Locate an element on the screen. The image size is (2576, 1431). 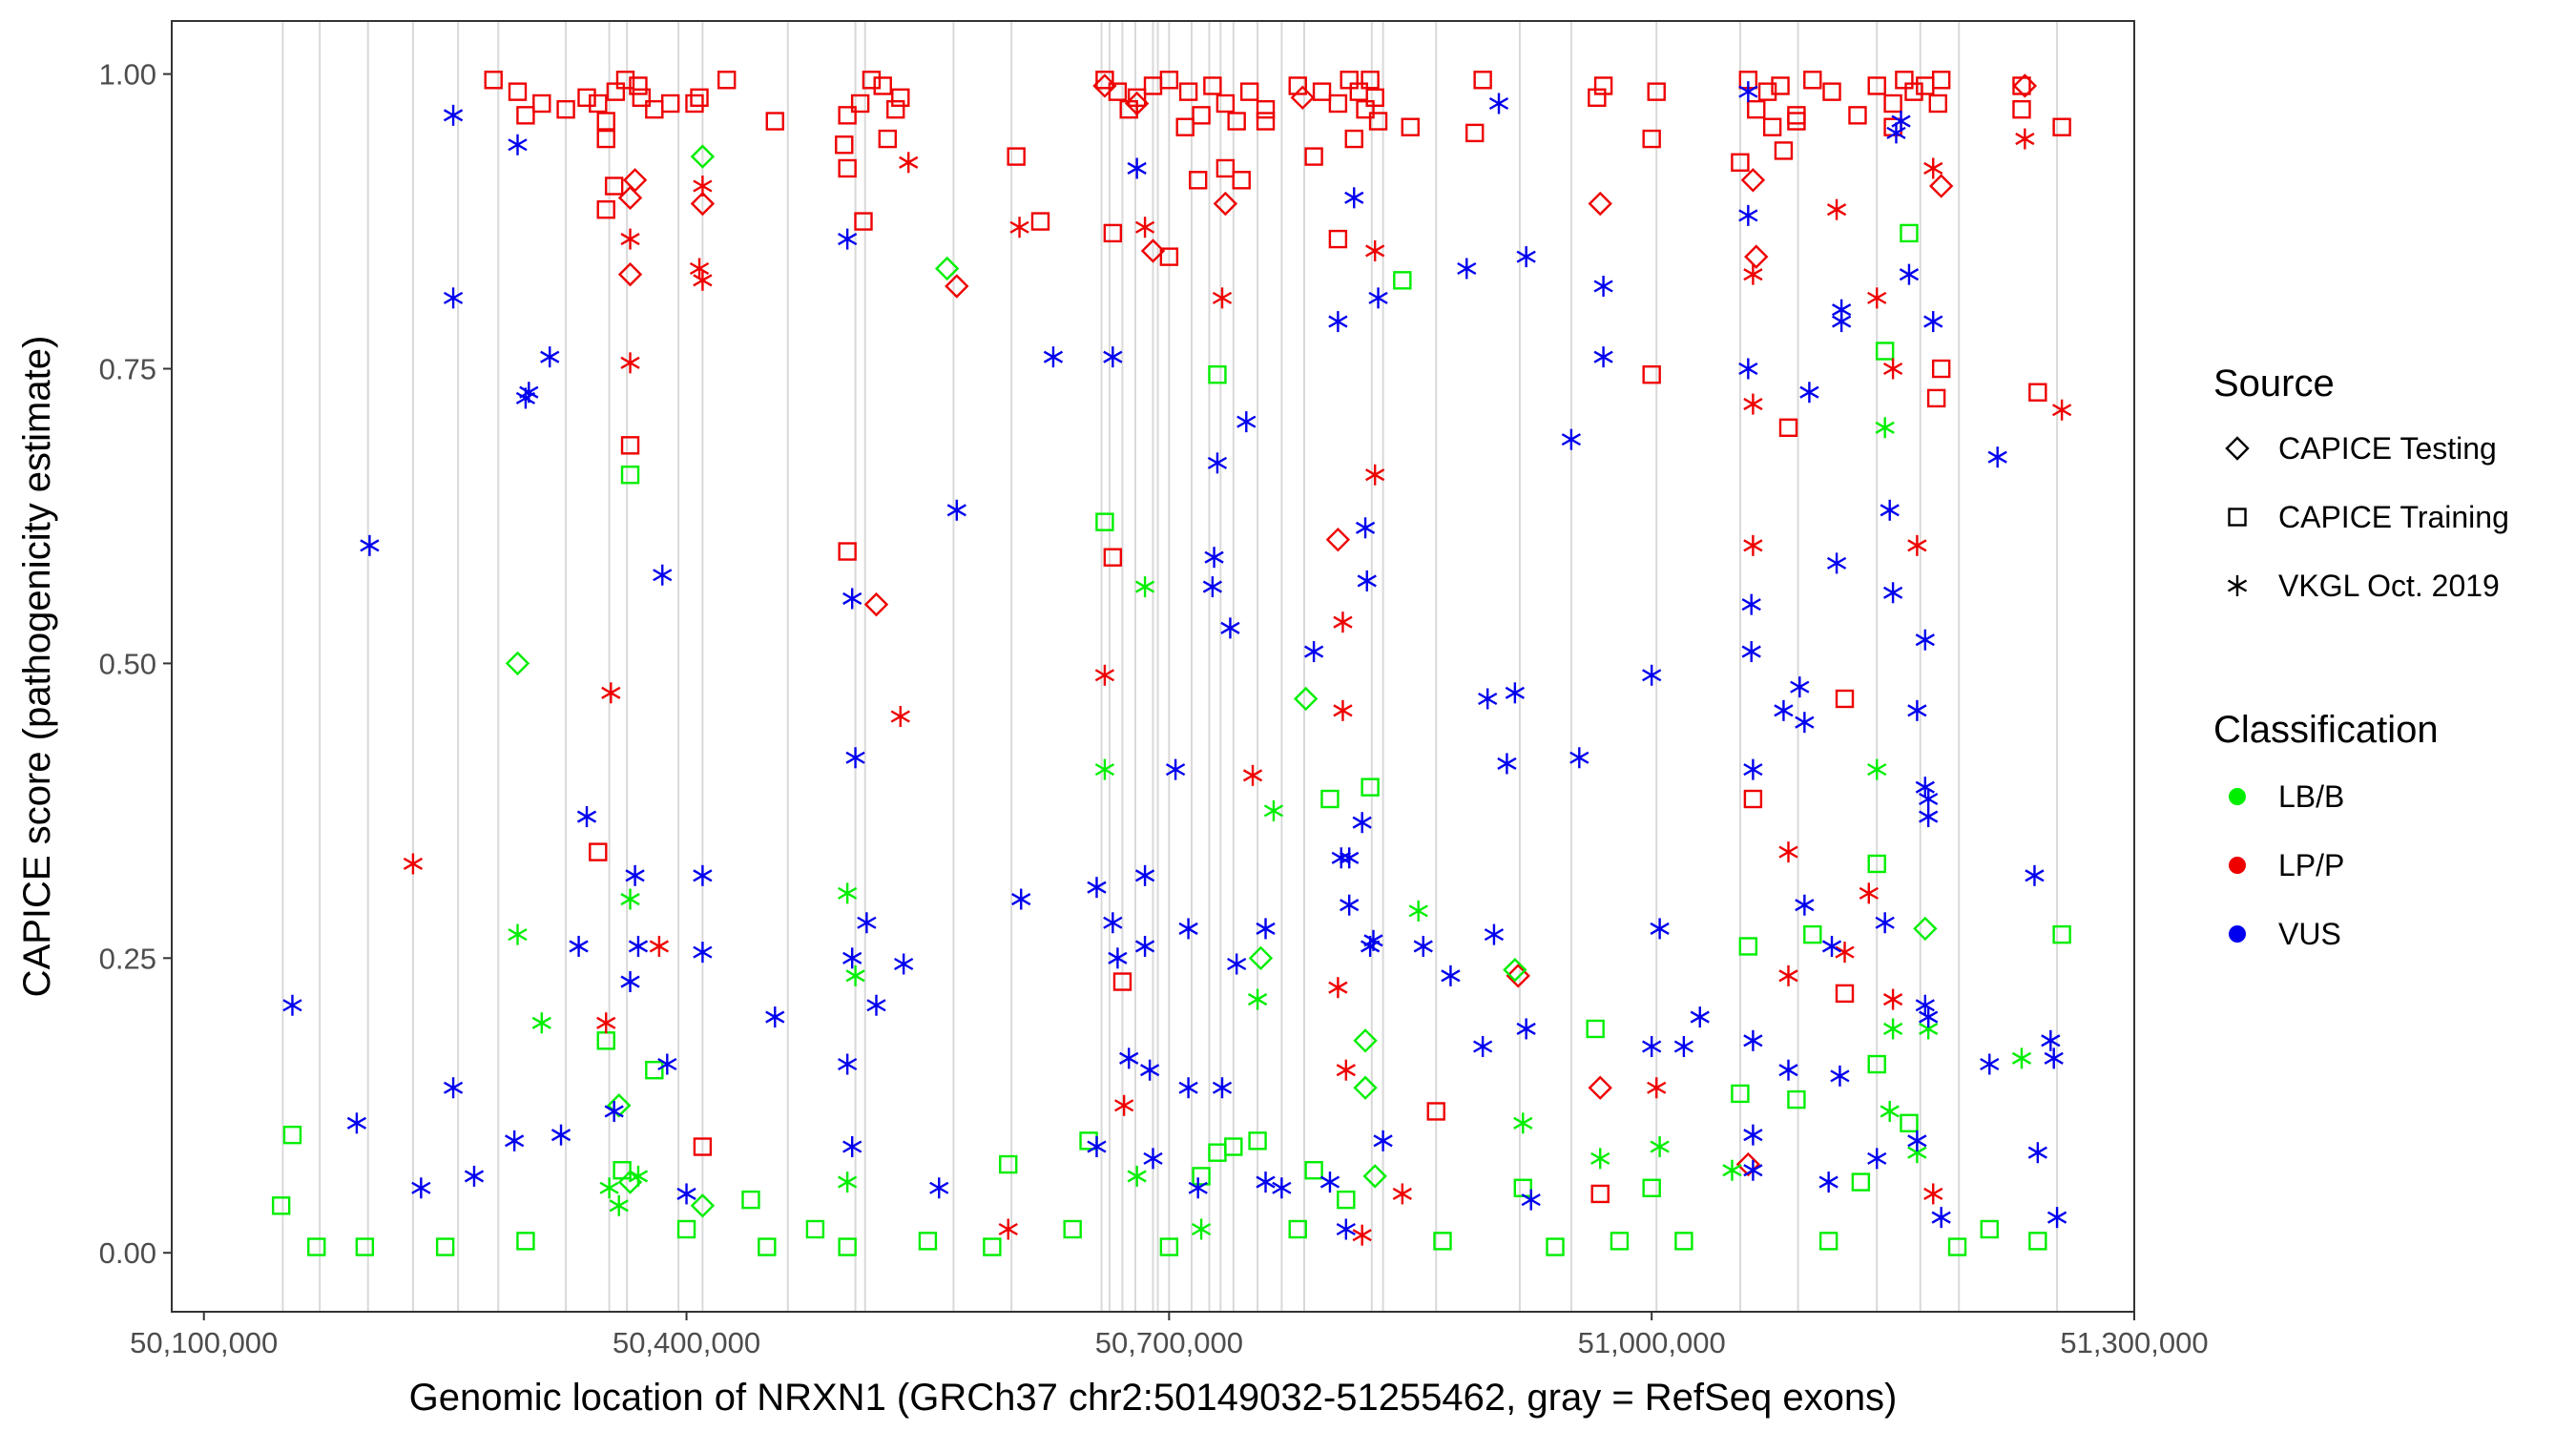
y-tick-label: 0.50 is located at coordinates (127, 663).